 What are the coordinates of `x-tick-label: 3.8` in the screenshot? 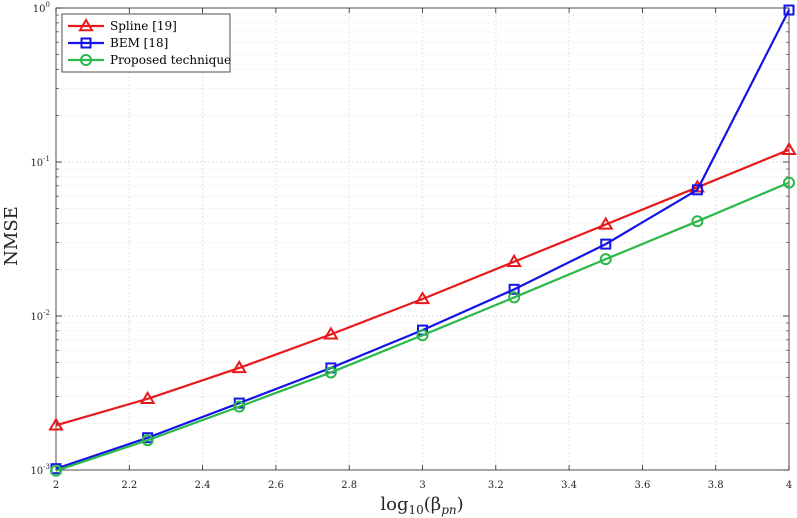 It's located at (716, 485).